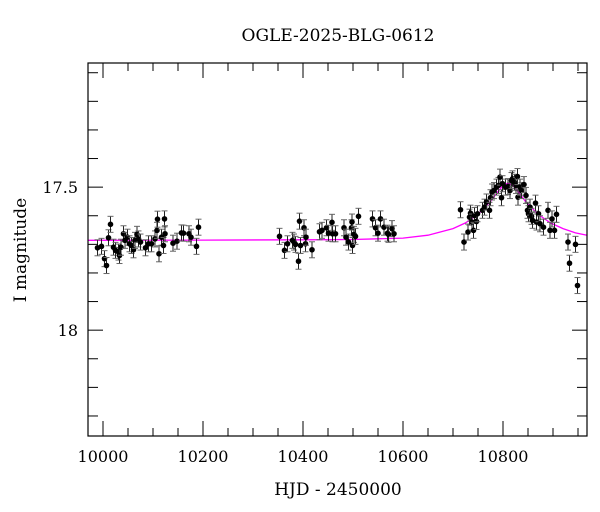  Describe the element at coordinates (338, 36) in the screenshot. I see `chart-title: OGLE-2025-BLG-0612` at that location.